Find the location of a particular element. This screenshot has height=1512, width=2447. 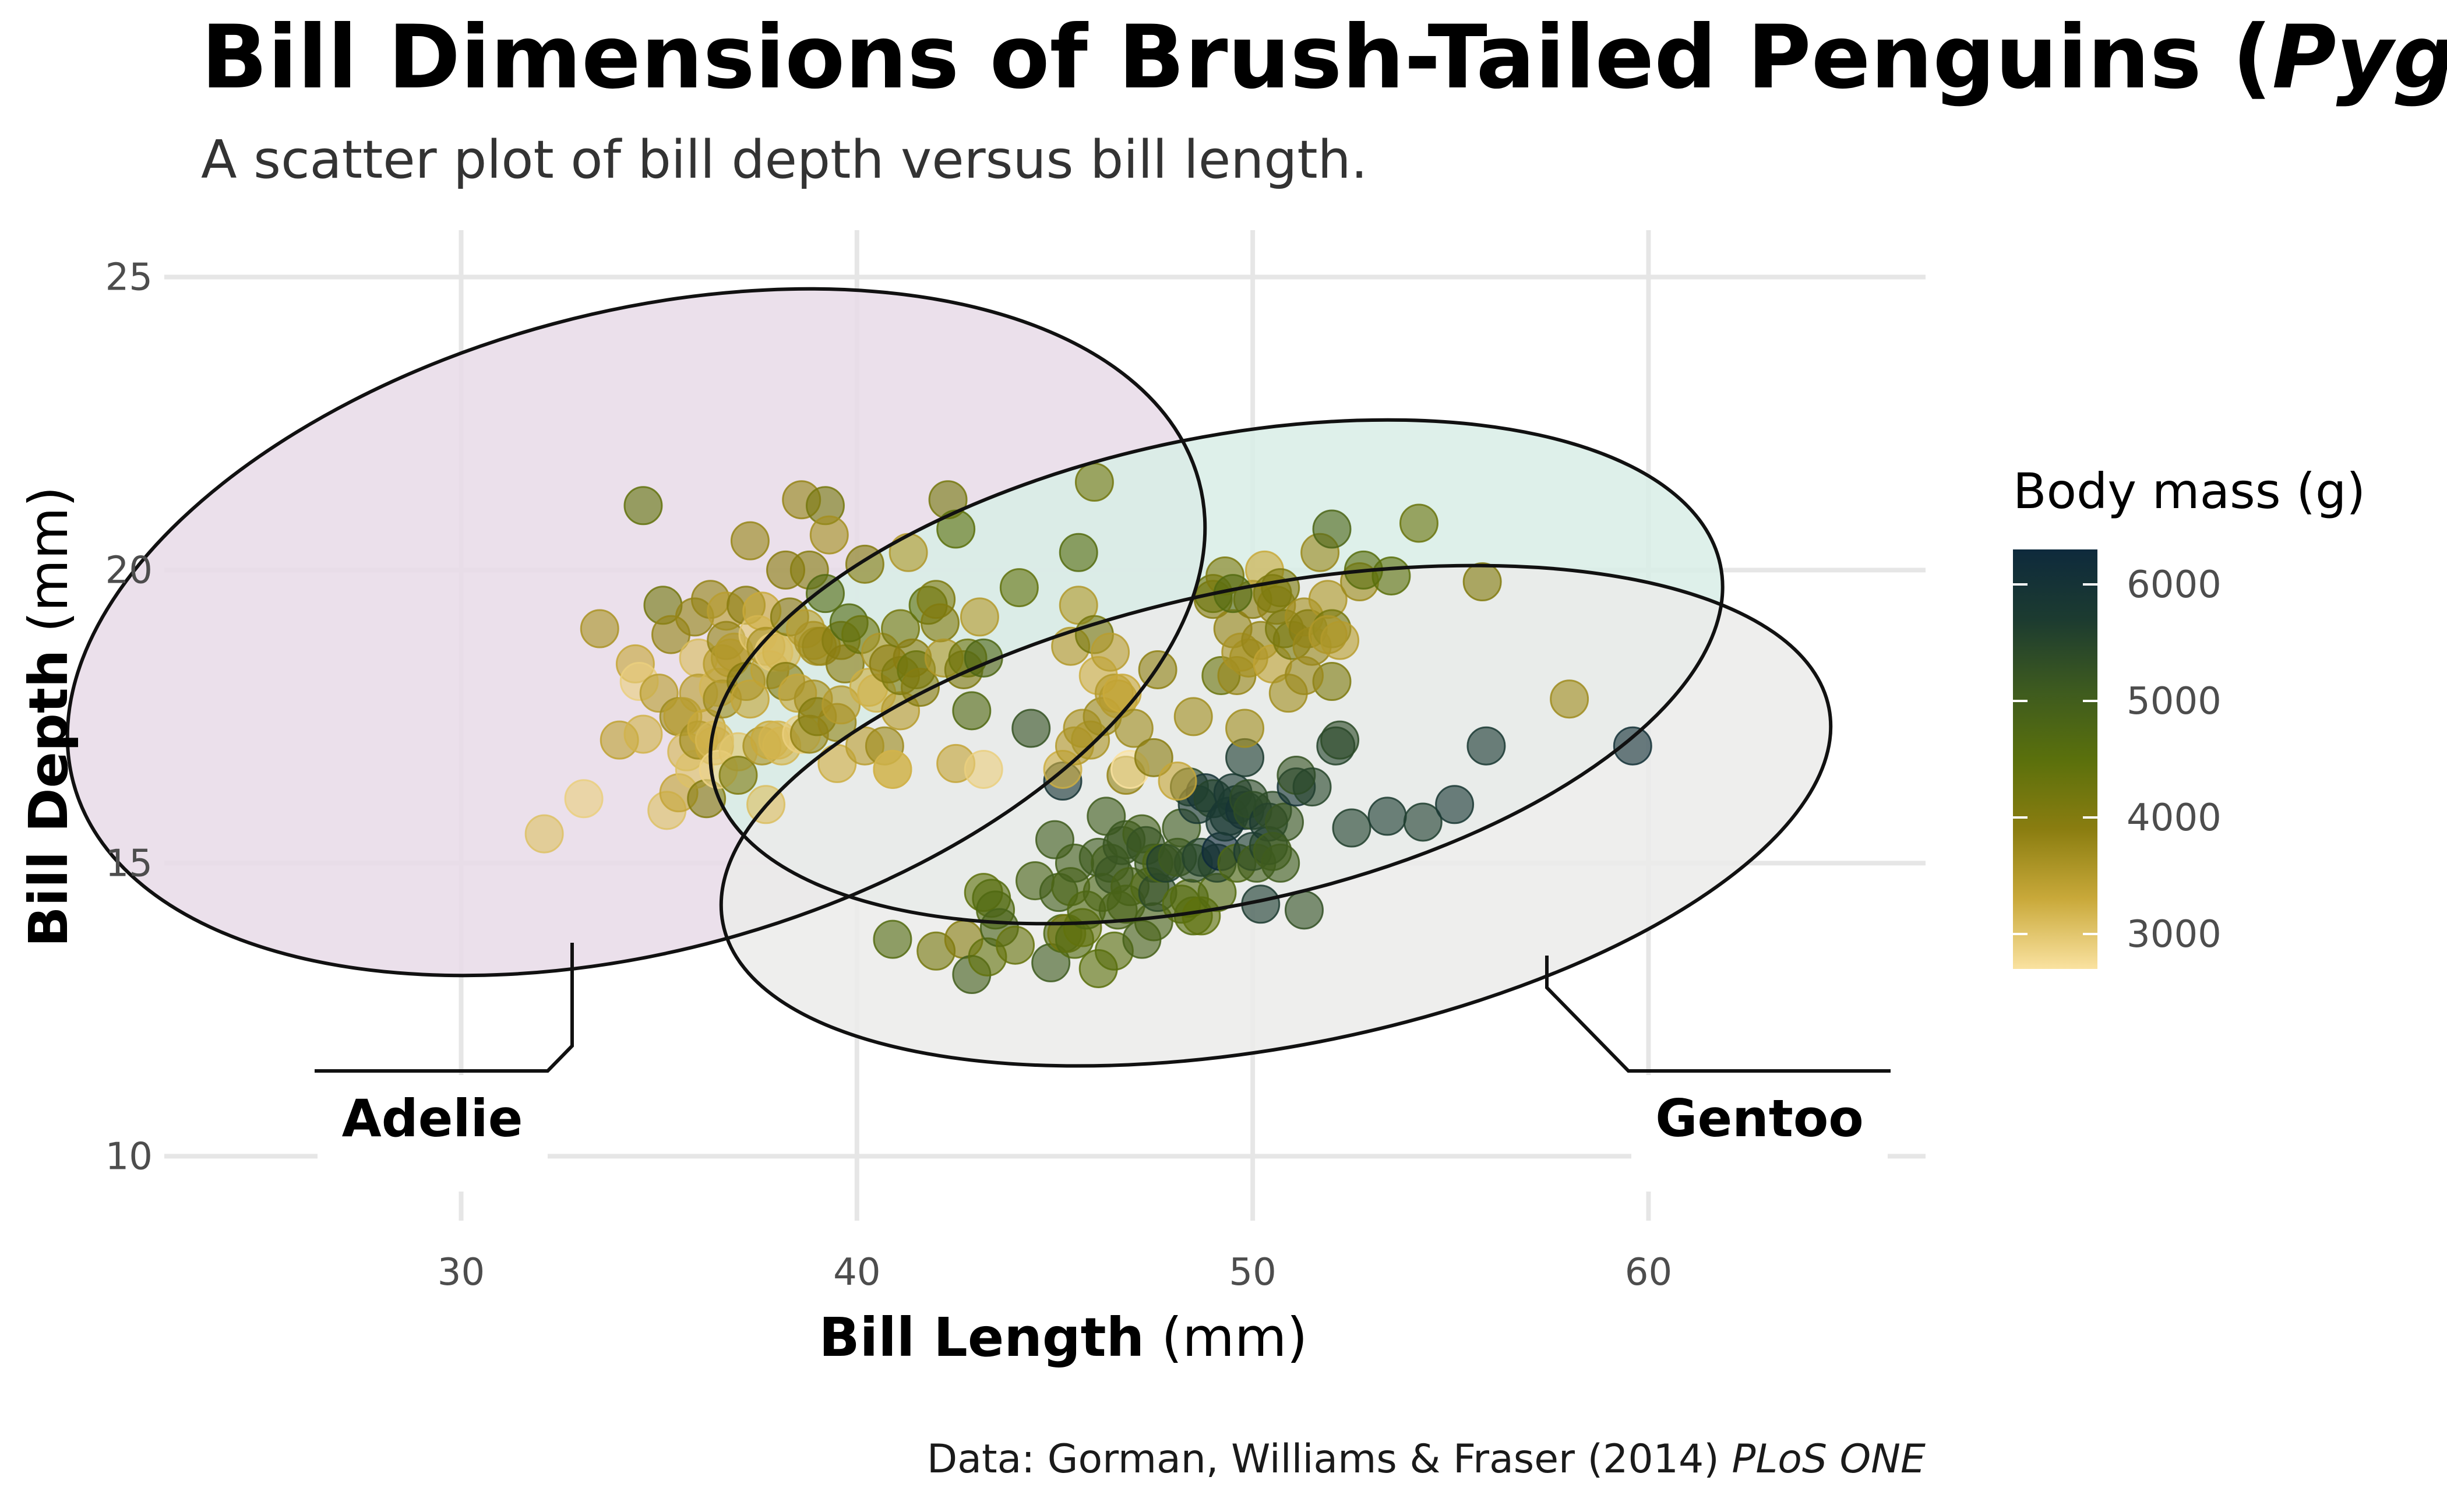

y-tick-label: 15 is located at coordinates (129, 864).